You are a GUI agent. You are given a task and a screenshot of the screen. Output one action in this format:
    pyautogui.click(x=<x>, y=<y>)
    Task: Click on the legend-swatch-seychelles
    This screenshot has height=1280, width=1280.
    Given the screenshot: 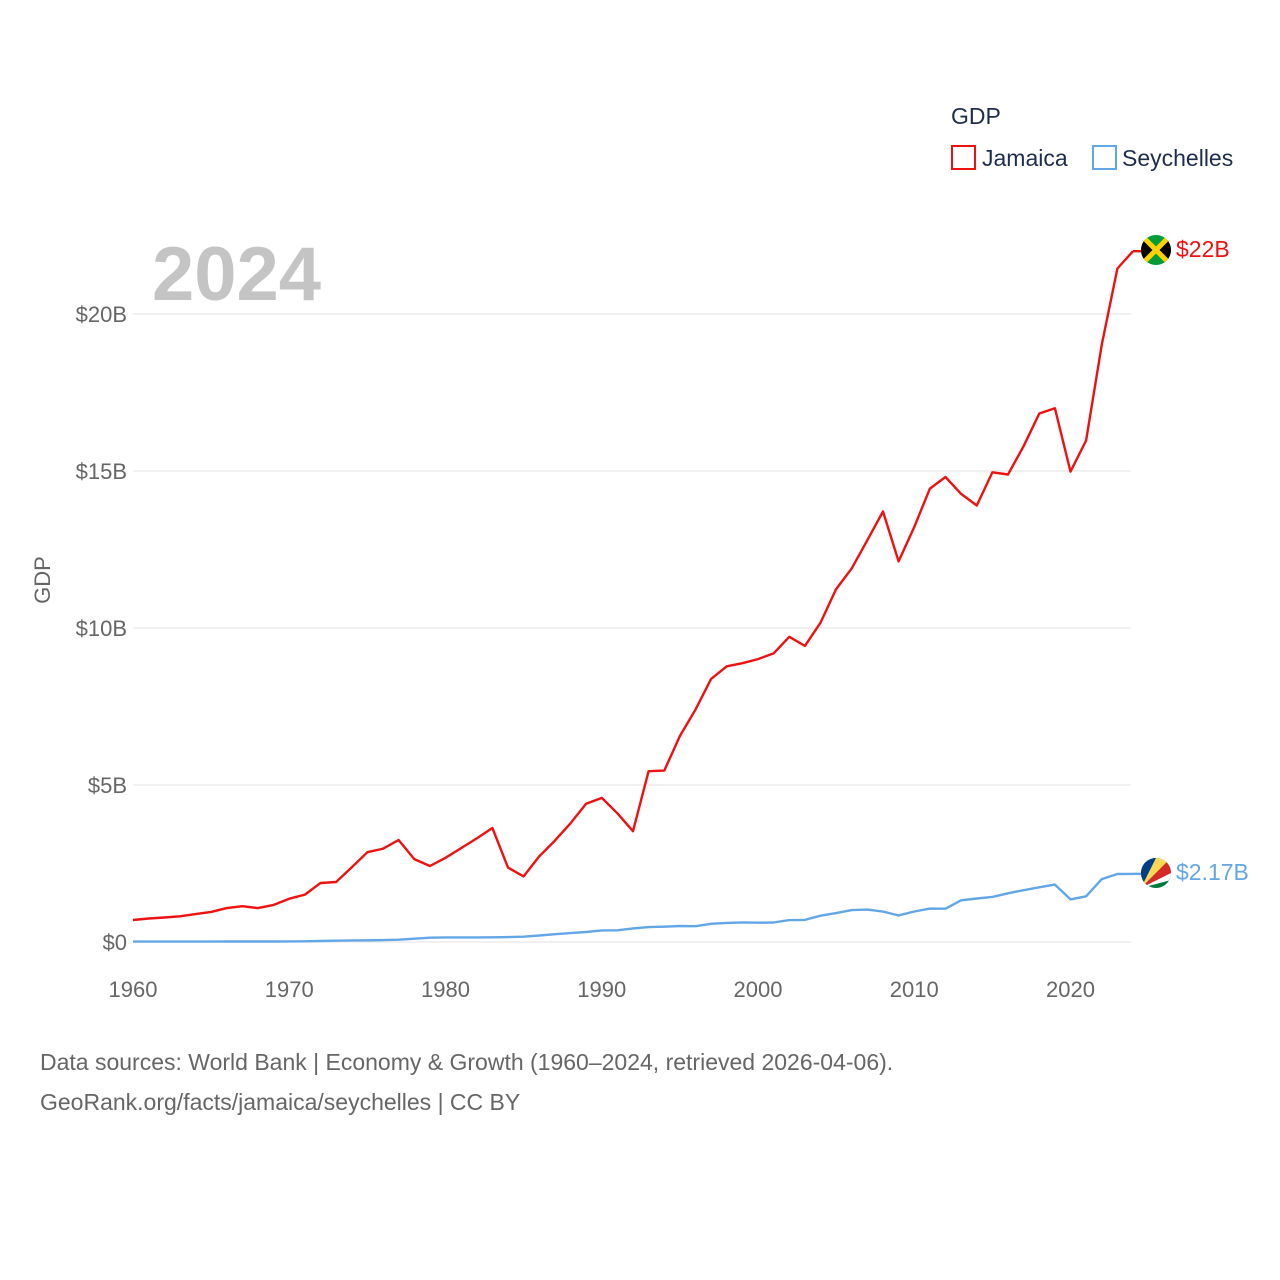 What is the action you would take?
    pyautogui.click(x=1104, y=157)
    